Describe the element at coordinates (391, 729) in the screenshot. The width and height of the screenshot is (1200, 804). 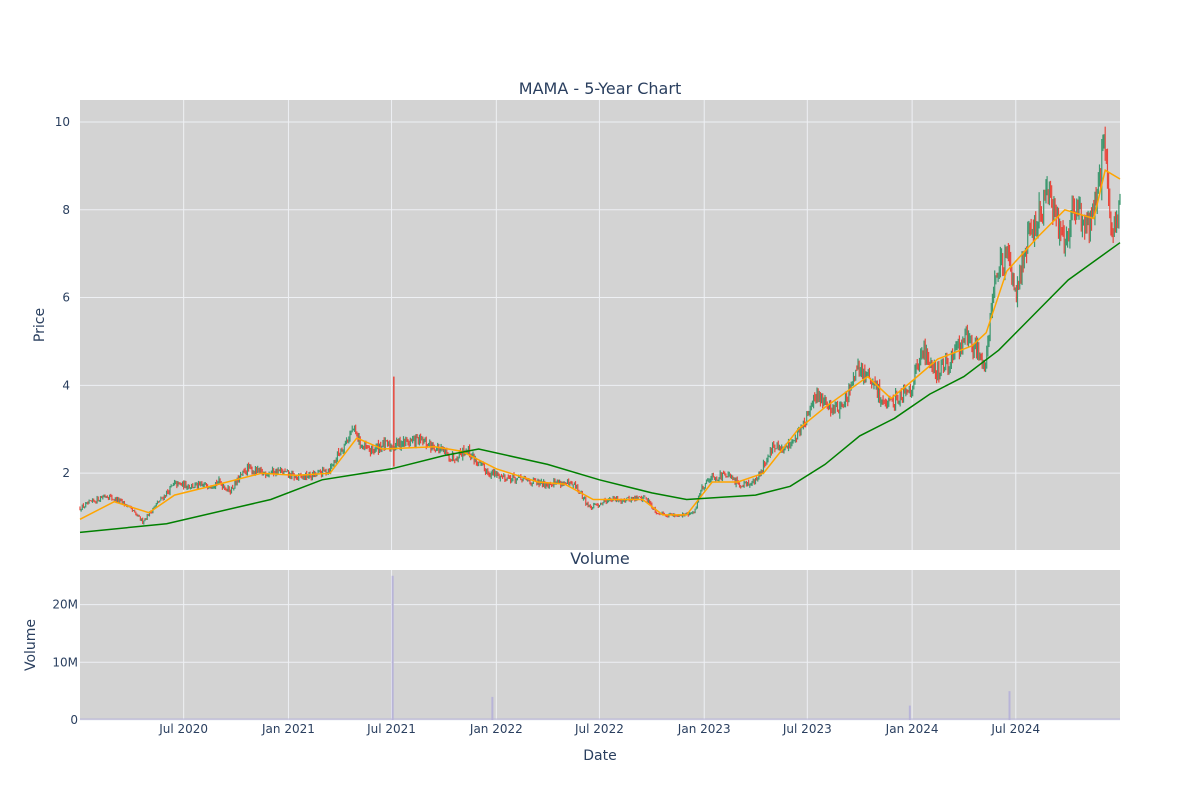
I see `x-tick-label: Jul 2021` at that location.